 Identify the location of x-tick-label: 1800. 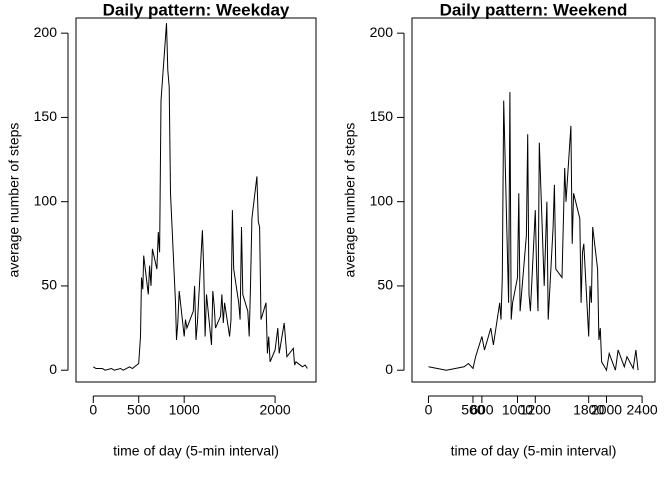
(588, 410).